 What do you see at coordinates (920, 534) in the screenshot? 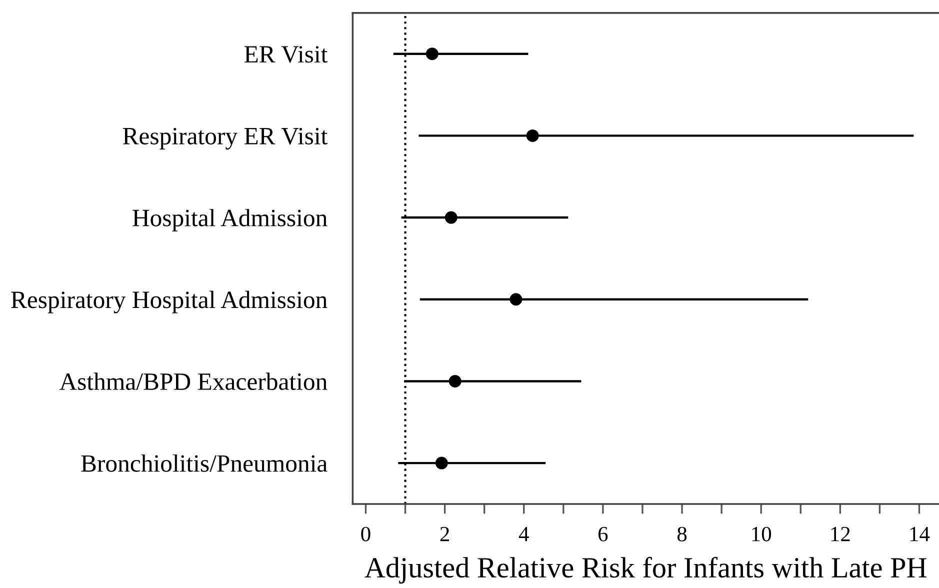
I see `x-tick-label: 14` at bounding box center [920, 534].